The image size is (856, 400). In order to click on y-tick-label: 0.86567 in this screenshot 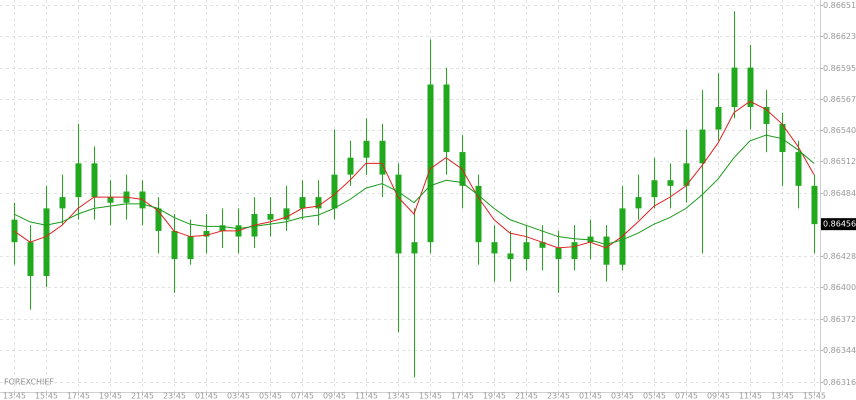, I will do `click(839, 99)`.